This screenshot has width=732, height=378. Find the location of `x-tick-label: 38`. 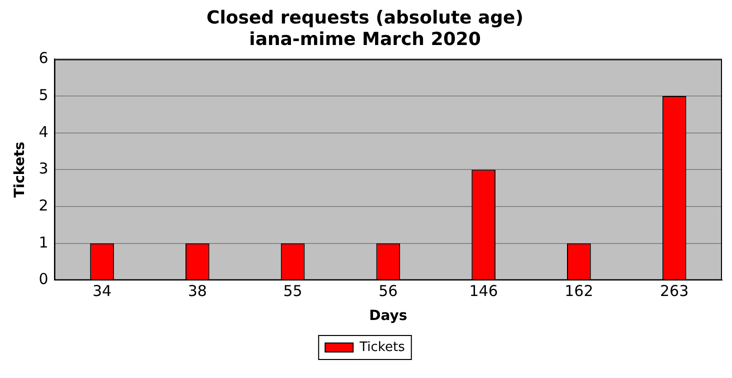

x-tick-label: 38 is located at coordinates (197, 291).